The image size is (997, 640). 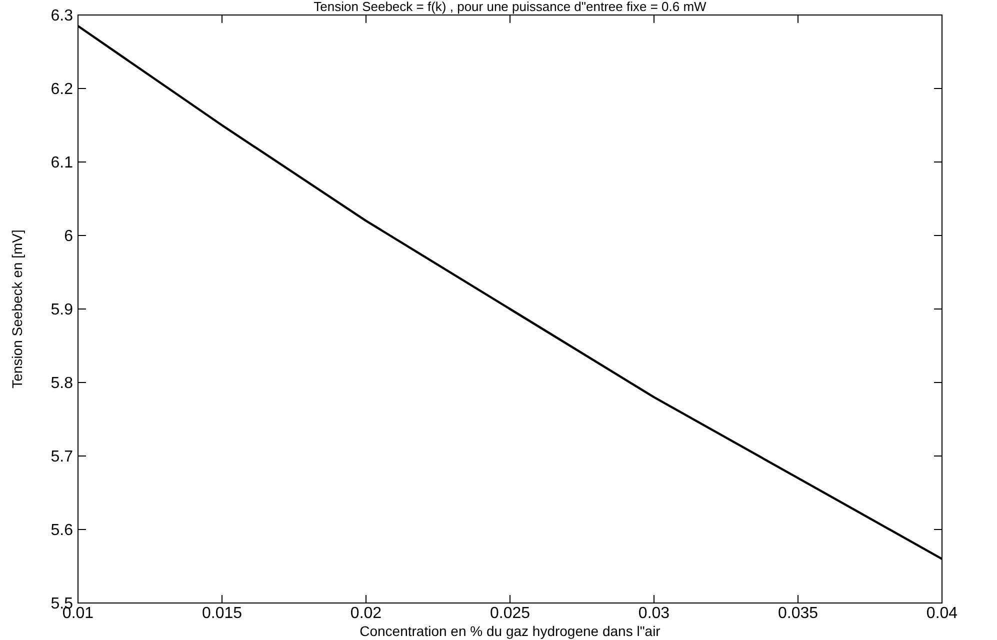 What do you see at coordinates (222, 613) in the screenshot?
I see `x-tick-label: 0.015` at bounding box center [222, 613].